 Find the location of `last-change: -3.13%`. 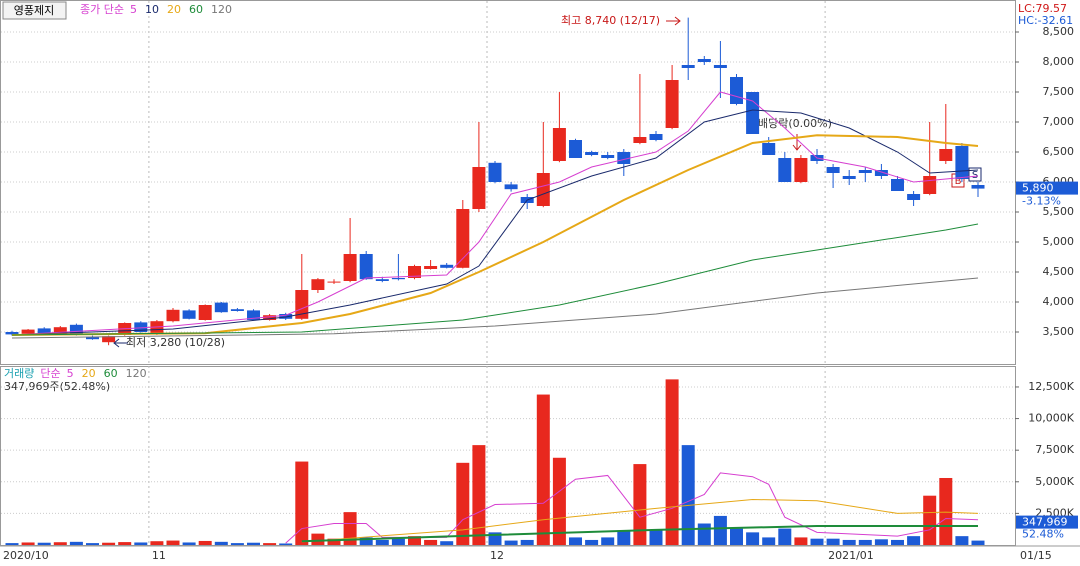

last-change: -3.13% is located at coordinates (1041, 201).